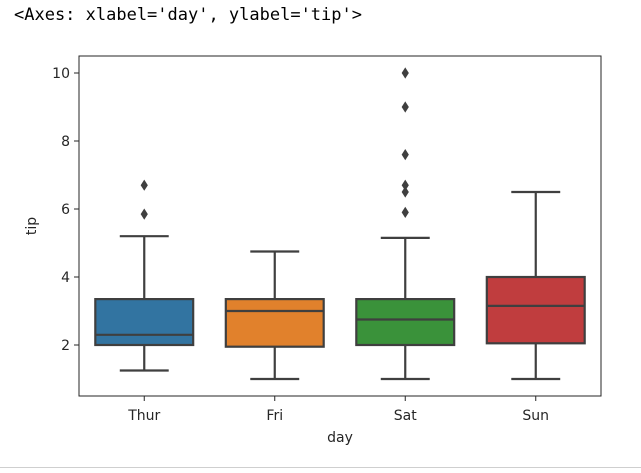 This screenshot has height=473, width=641. Describe the element at coordinates (535, 416) in the screenshot. I see `x-tick-label-sun: Sun` at that location.